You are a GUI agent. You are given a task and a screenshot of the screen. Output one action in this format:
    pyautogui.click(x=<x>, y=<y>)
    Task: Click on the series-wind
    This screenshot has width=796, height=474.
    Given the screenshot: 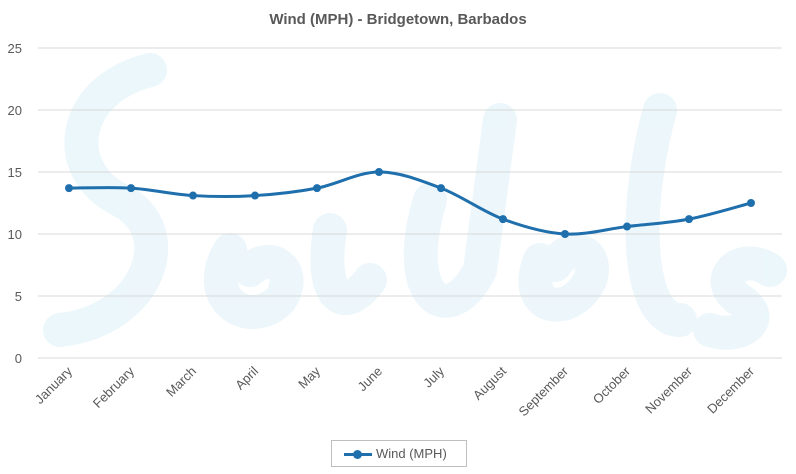 What is the action you would take?
    pyautogui.click(x=410, y=203)
    